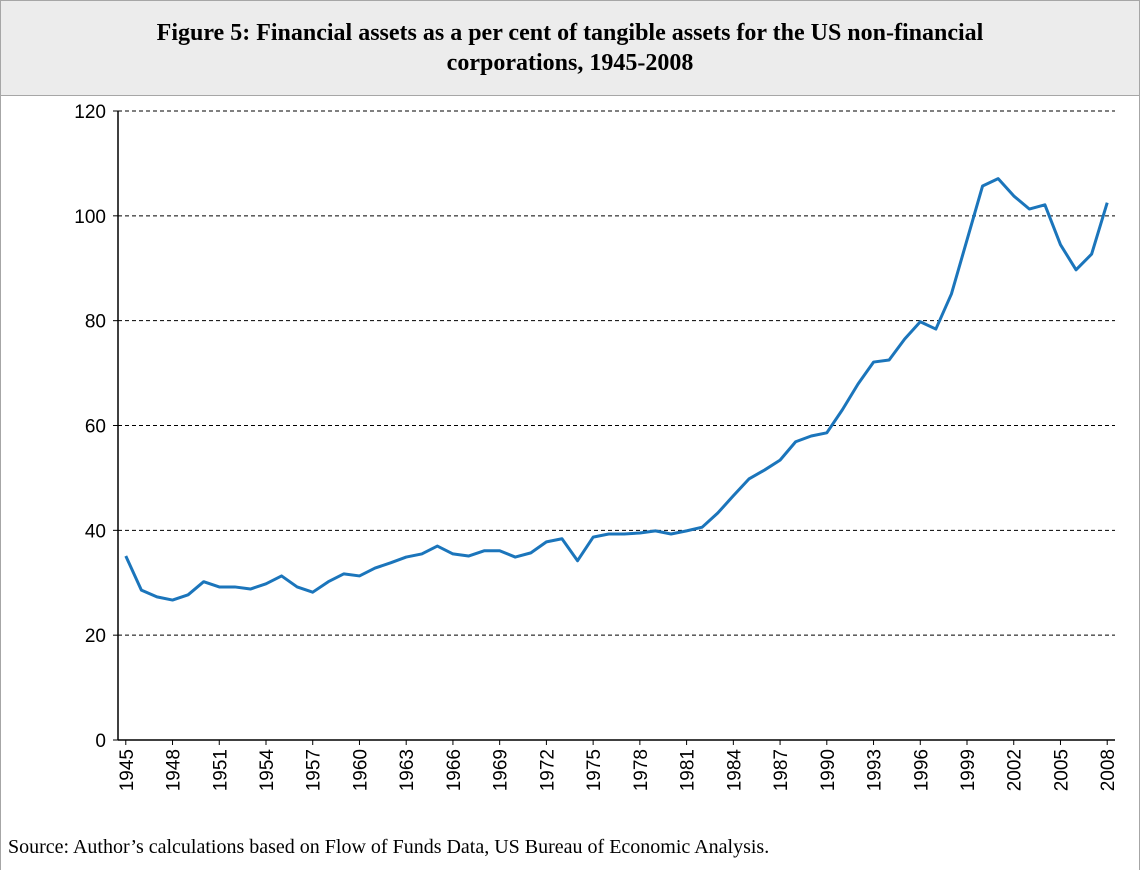 This screenshot has height=870, width=1143. What do you see at coordinates (407, 770) in the screenshot?
I see `x-tick-label: 1963` at bounding box center [407, 770].